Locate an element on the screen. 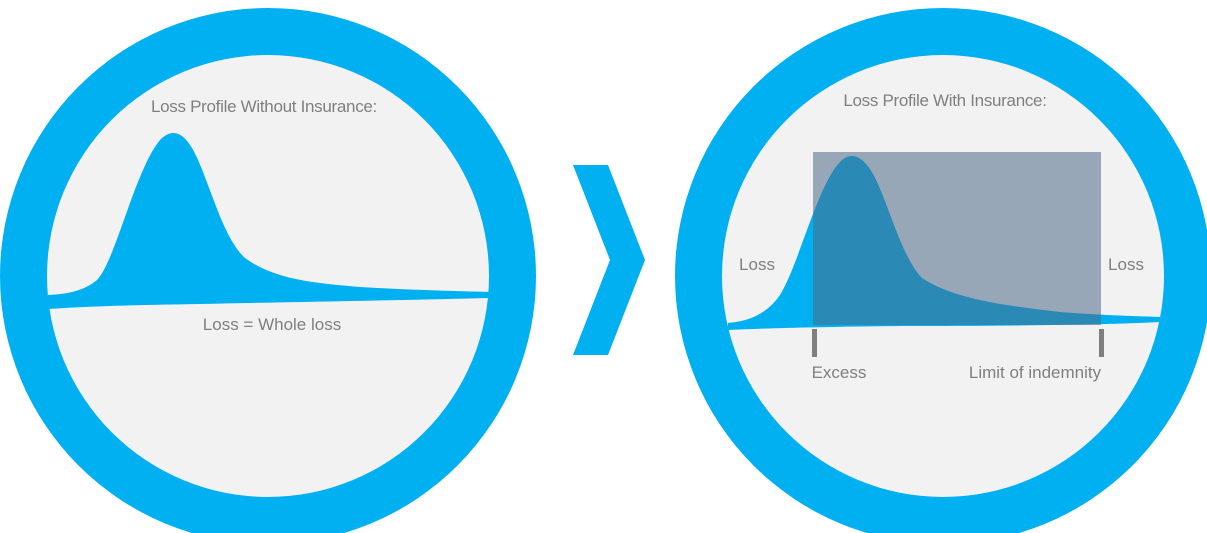 The width and height of the screenshot is (1207, 533). insured-layer-band is located at coordinates (957, 238).